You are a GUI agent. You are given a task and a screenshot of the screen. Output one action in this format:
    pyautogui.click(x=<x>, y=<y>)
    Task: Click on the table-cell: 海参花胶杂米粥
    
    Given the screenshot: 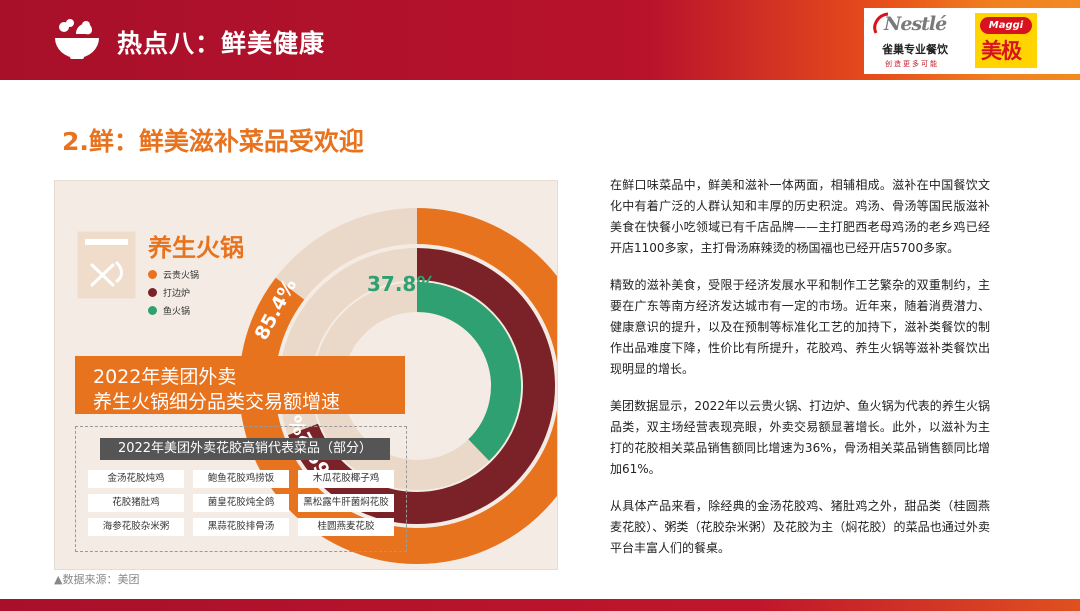 What is the action you would take?
    pyautogui.click(x=136, y=527)
    